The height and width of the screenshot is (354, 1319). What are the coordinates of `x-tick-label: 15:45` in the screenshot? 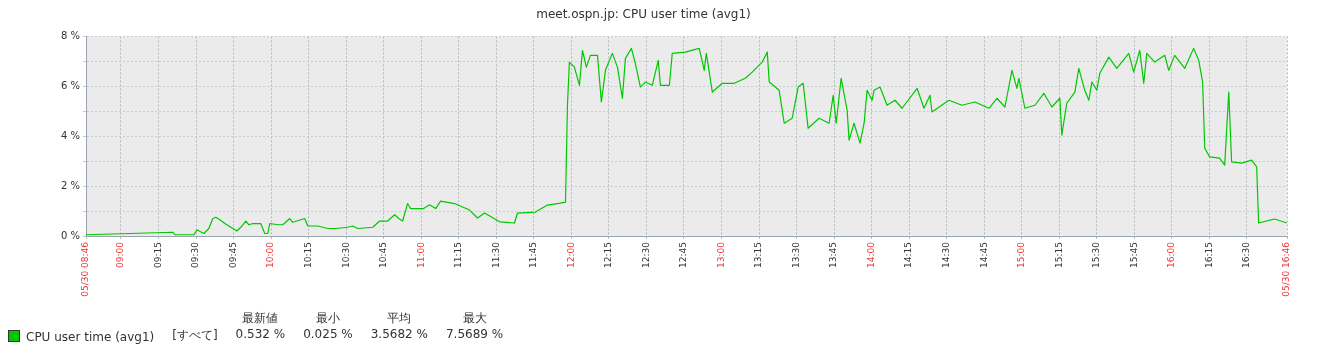 It's located at (1133, 255).